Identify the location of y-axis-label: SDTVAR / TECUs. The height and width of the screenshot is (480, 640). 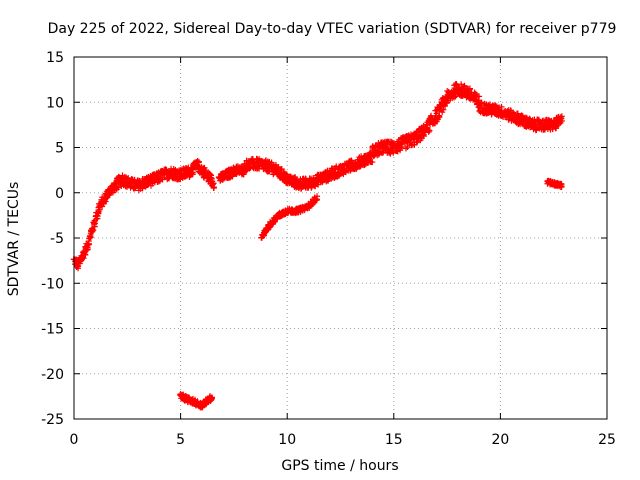
(14, 239).